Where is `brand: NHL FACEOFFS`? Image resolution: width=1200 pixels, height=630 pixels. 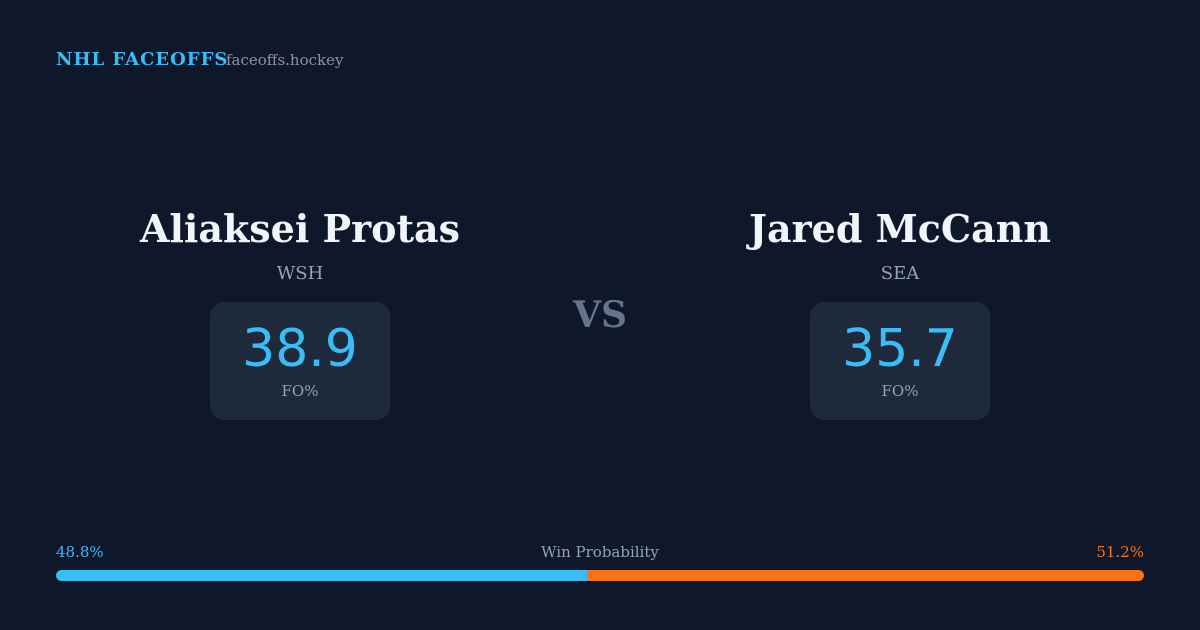 brand: NHL FACEOFFS is located at coordinates (142, 59).